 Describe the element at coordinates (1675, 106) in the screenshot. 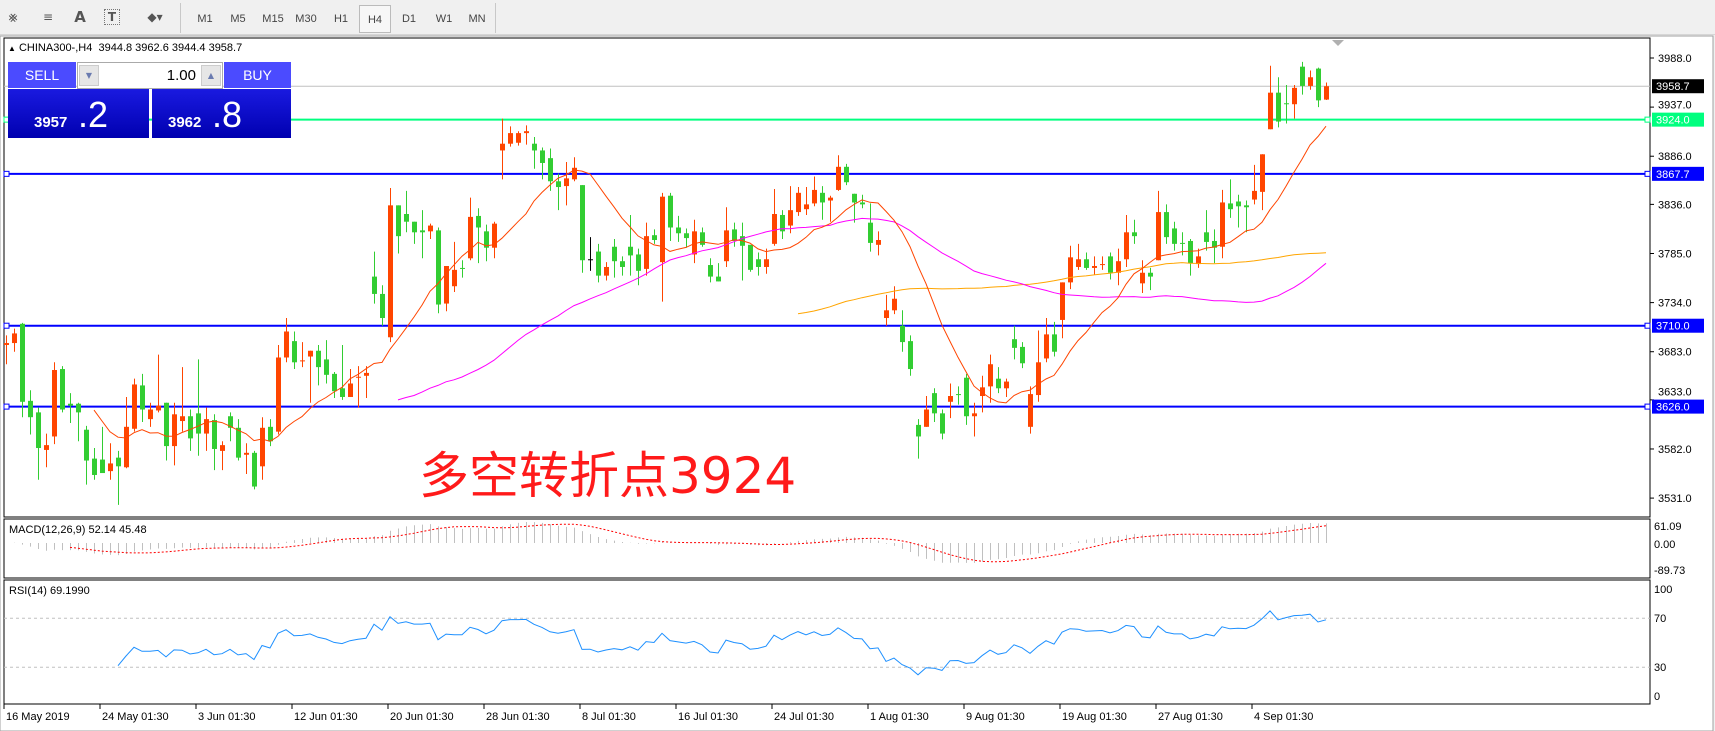

I see `price-axis-label: 3937.0` at that location.